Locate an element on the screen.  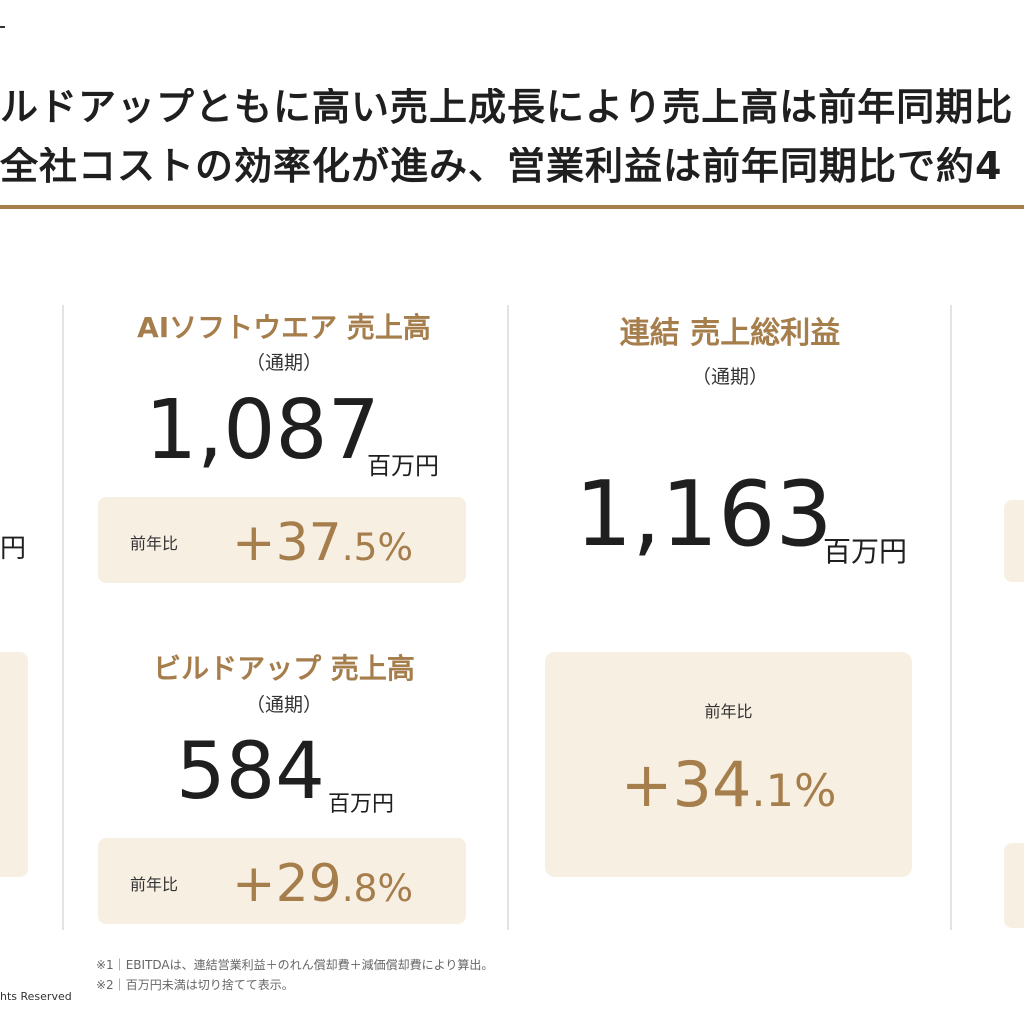
ai-software-unit: 百万円 is located at coordinates (403, 466).